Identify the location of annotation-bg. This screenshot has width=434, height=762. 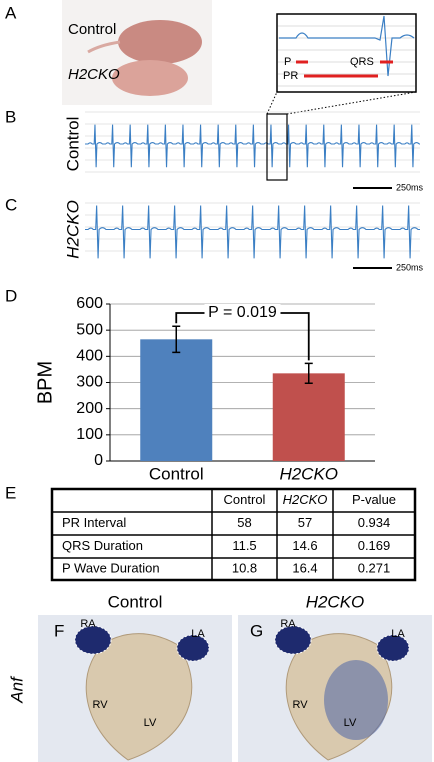
(242, 313).